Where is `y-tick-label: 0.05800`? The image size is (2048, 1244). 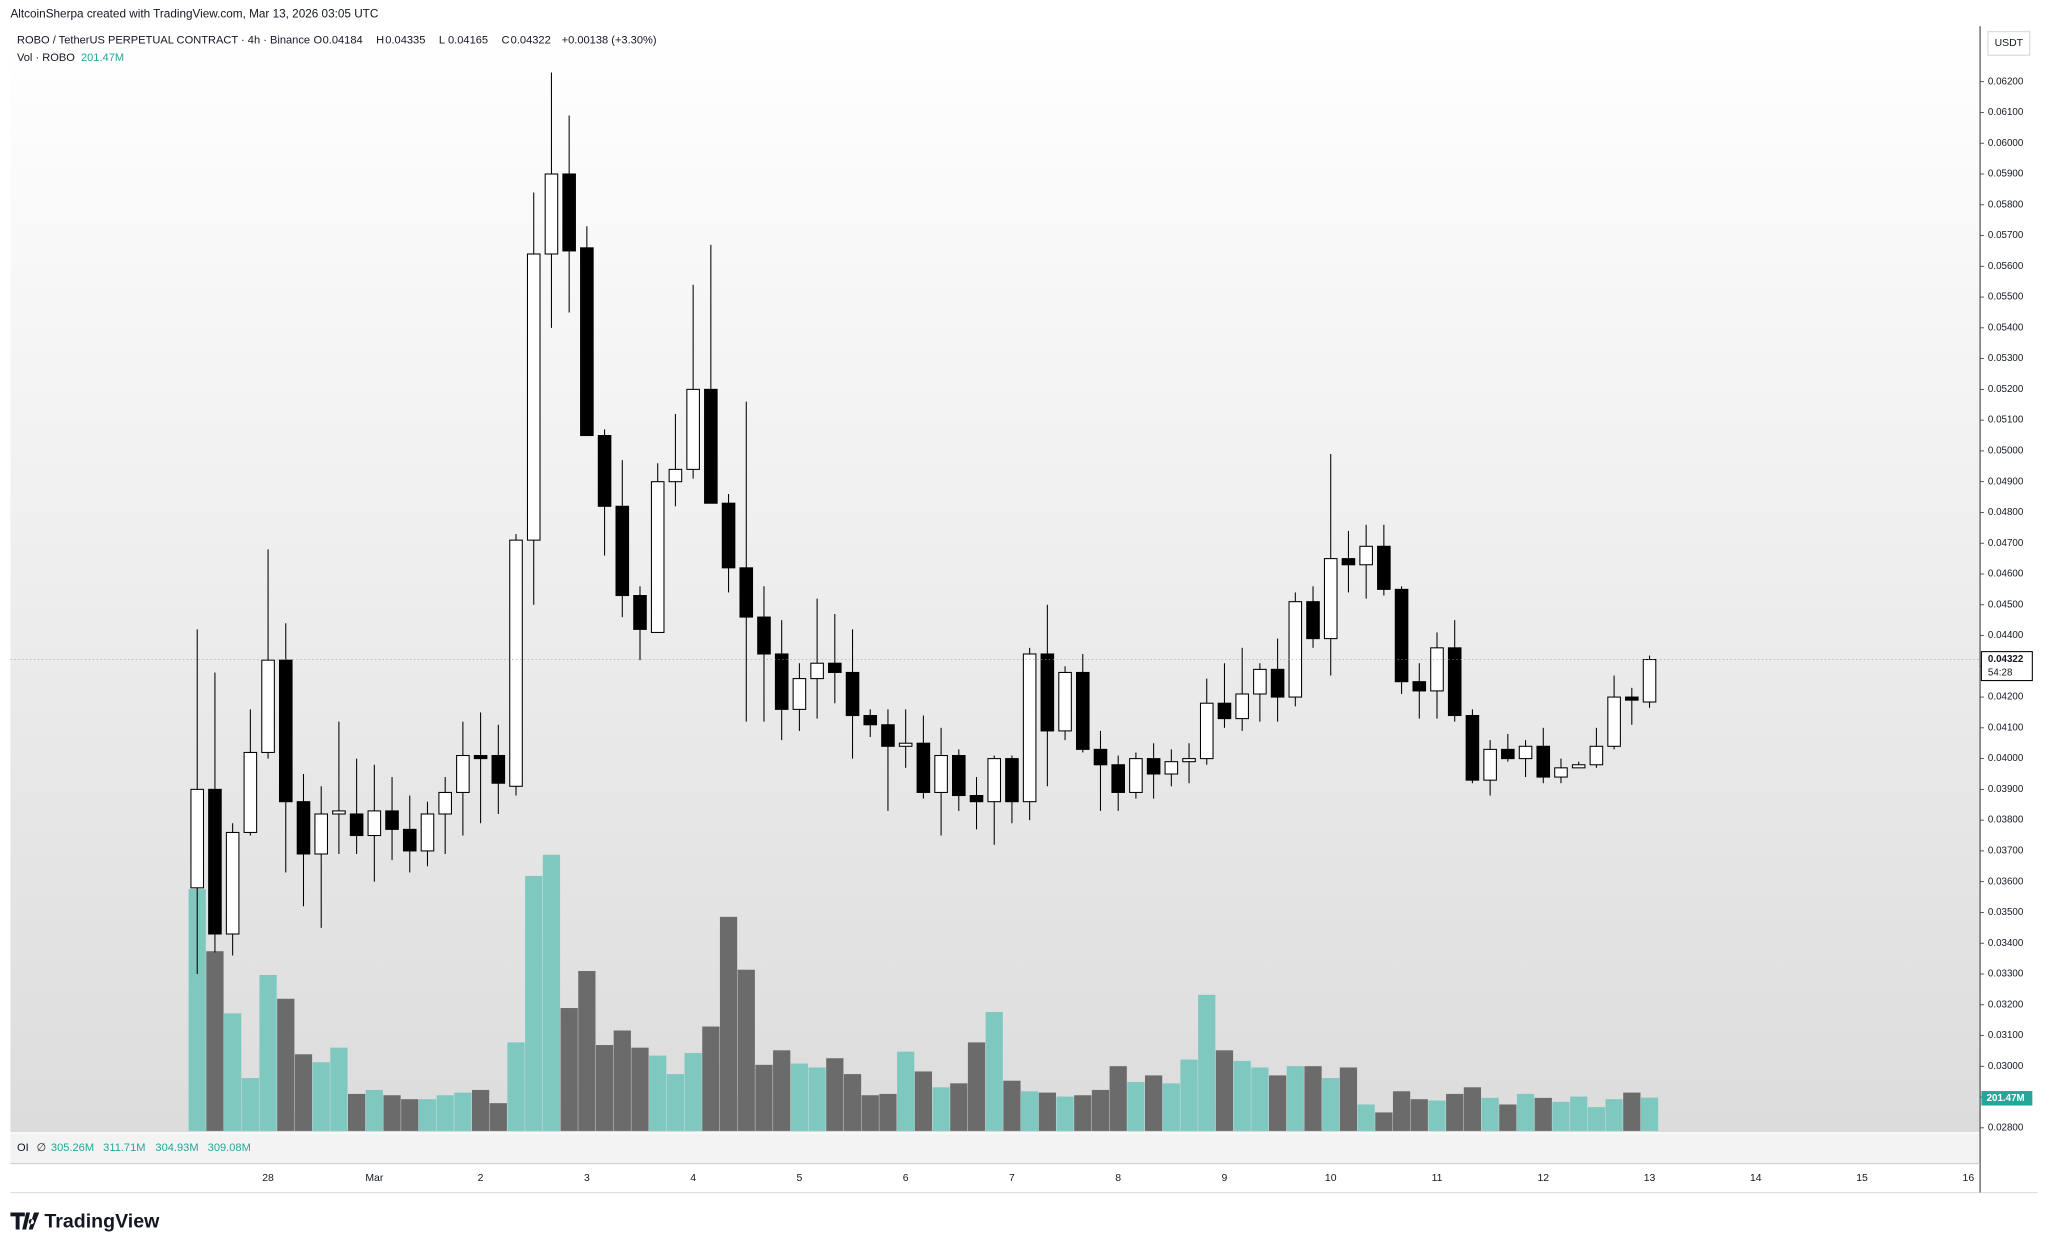
y-tick-label: 0.05800 is located at coordinates (2006, 204).